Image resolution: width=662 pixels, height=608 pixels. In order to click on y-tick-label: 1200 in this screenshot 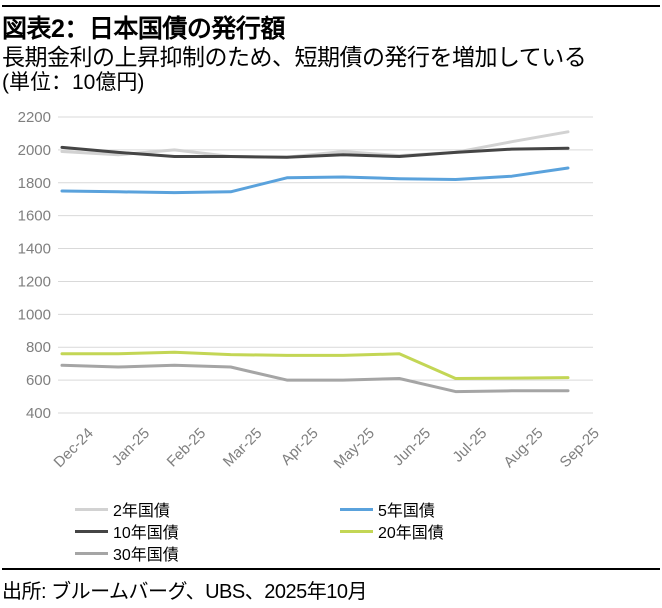, I will do `click(34, 281)`.